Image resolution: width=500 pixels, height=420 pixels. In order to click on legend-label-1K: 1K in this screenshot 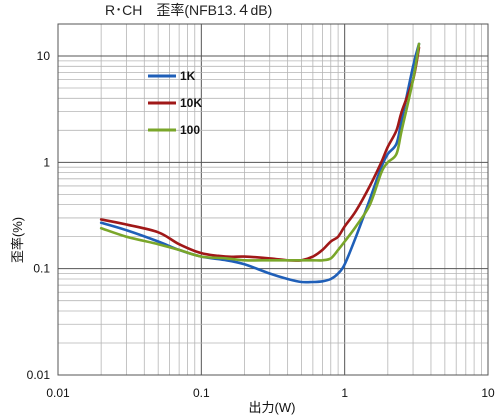, I will do `click(188, 76)`.